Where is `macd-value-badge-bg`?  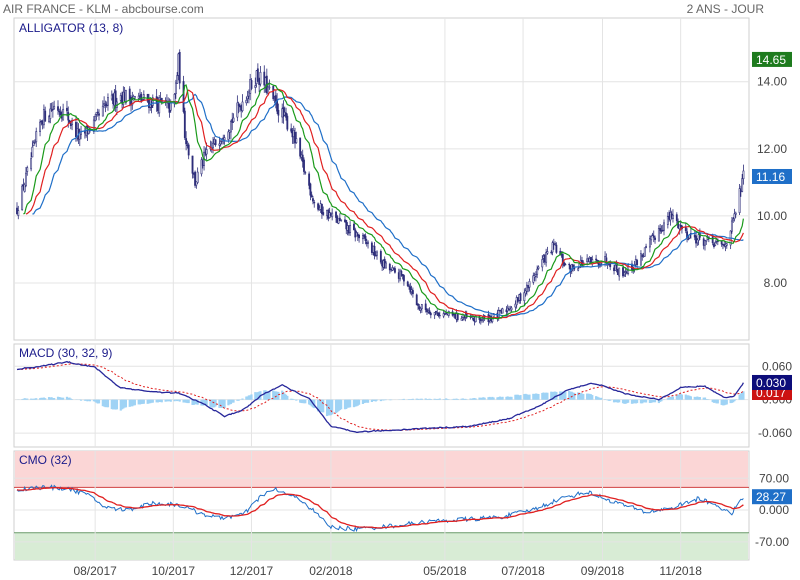
macd-value-badge-bg is located at coordinates (772, 382).